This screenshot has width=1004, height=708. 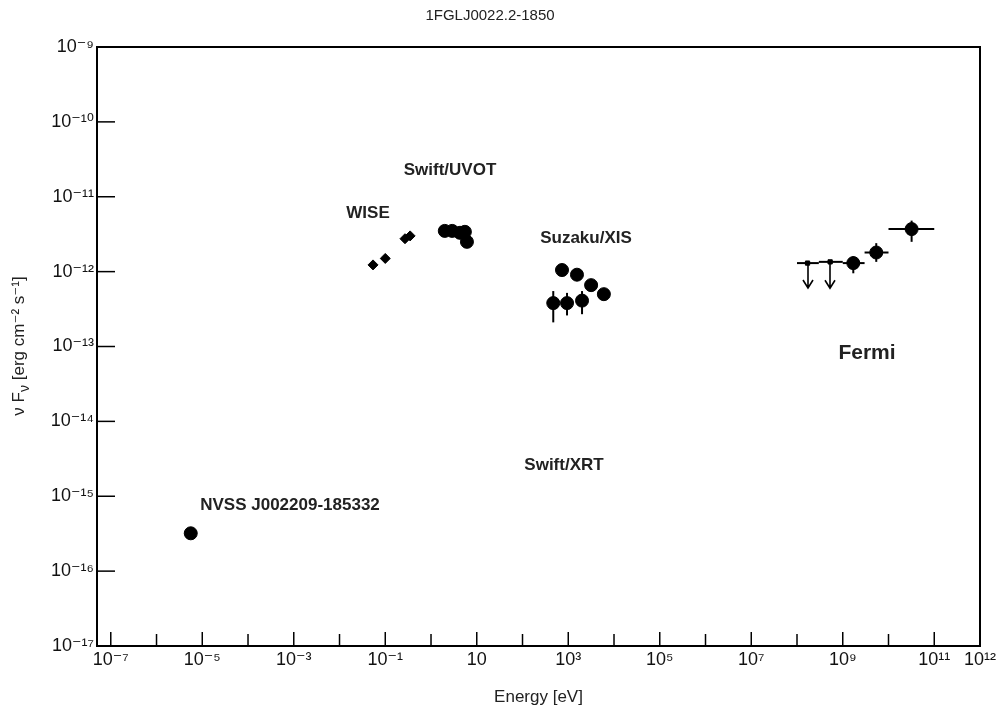 I want to click on x-tick-label: 10⁵, so click(x=660, y=658).